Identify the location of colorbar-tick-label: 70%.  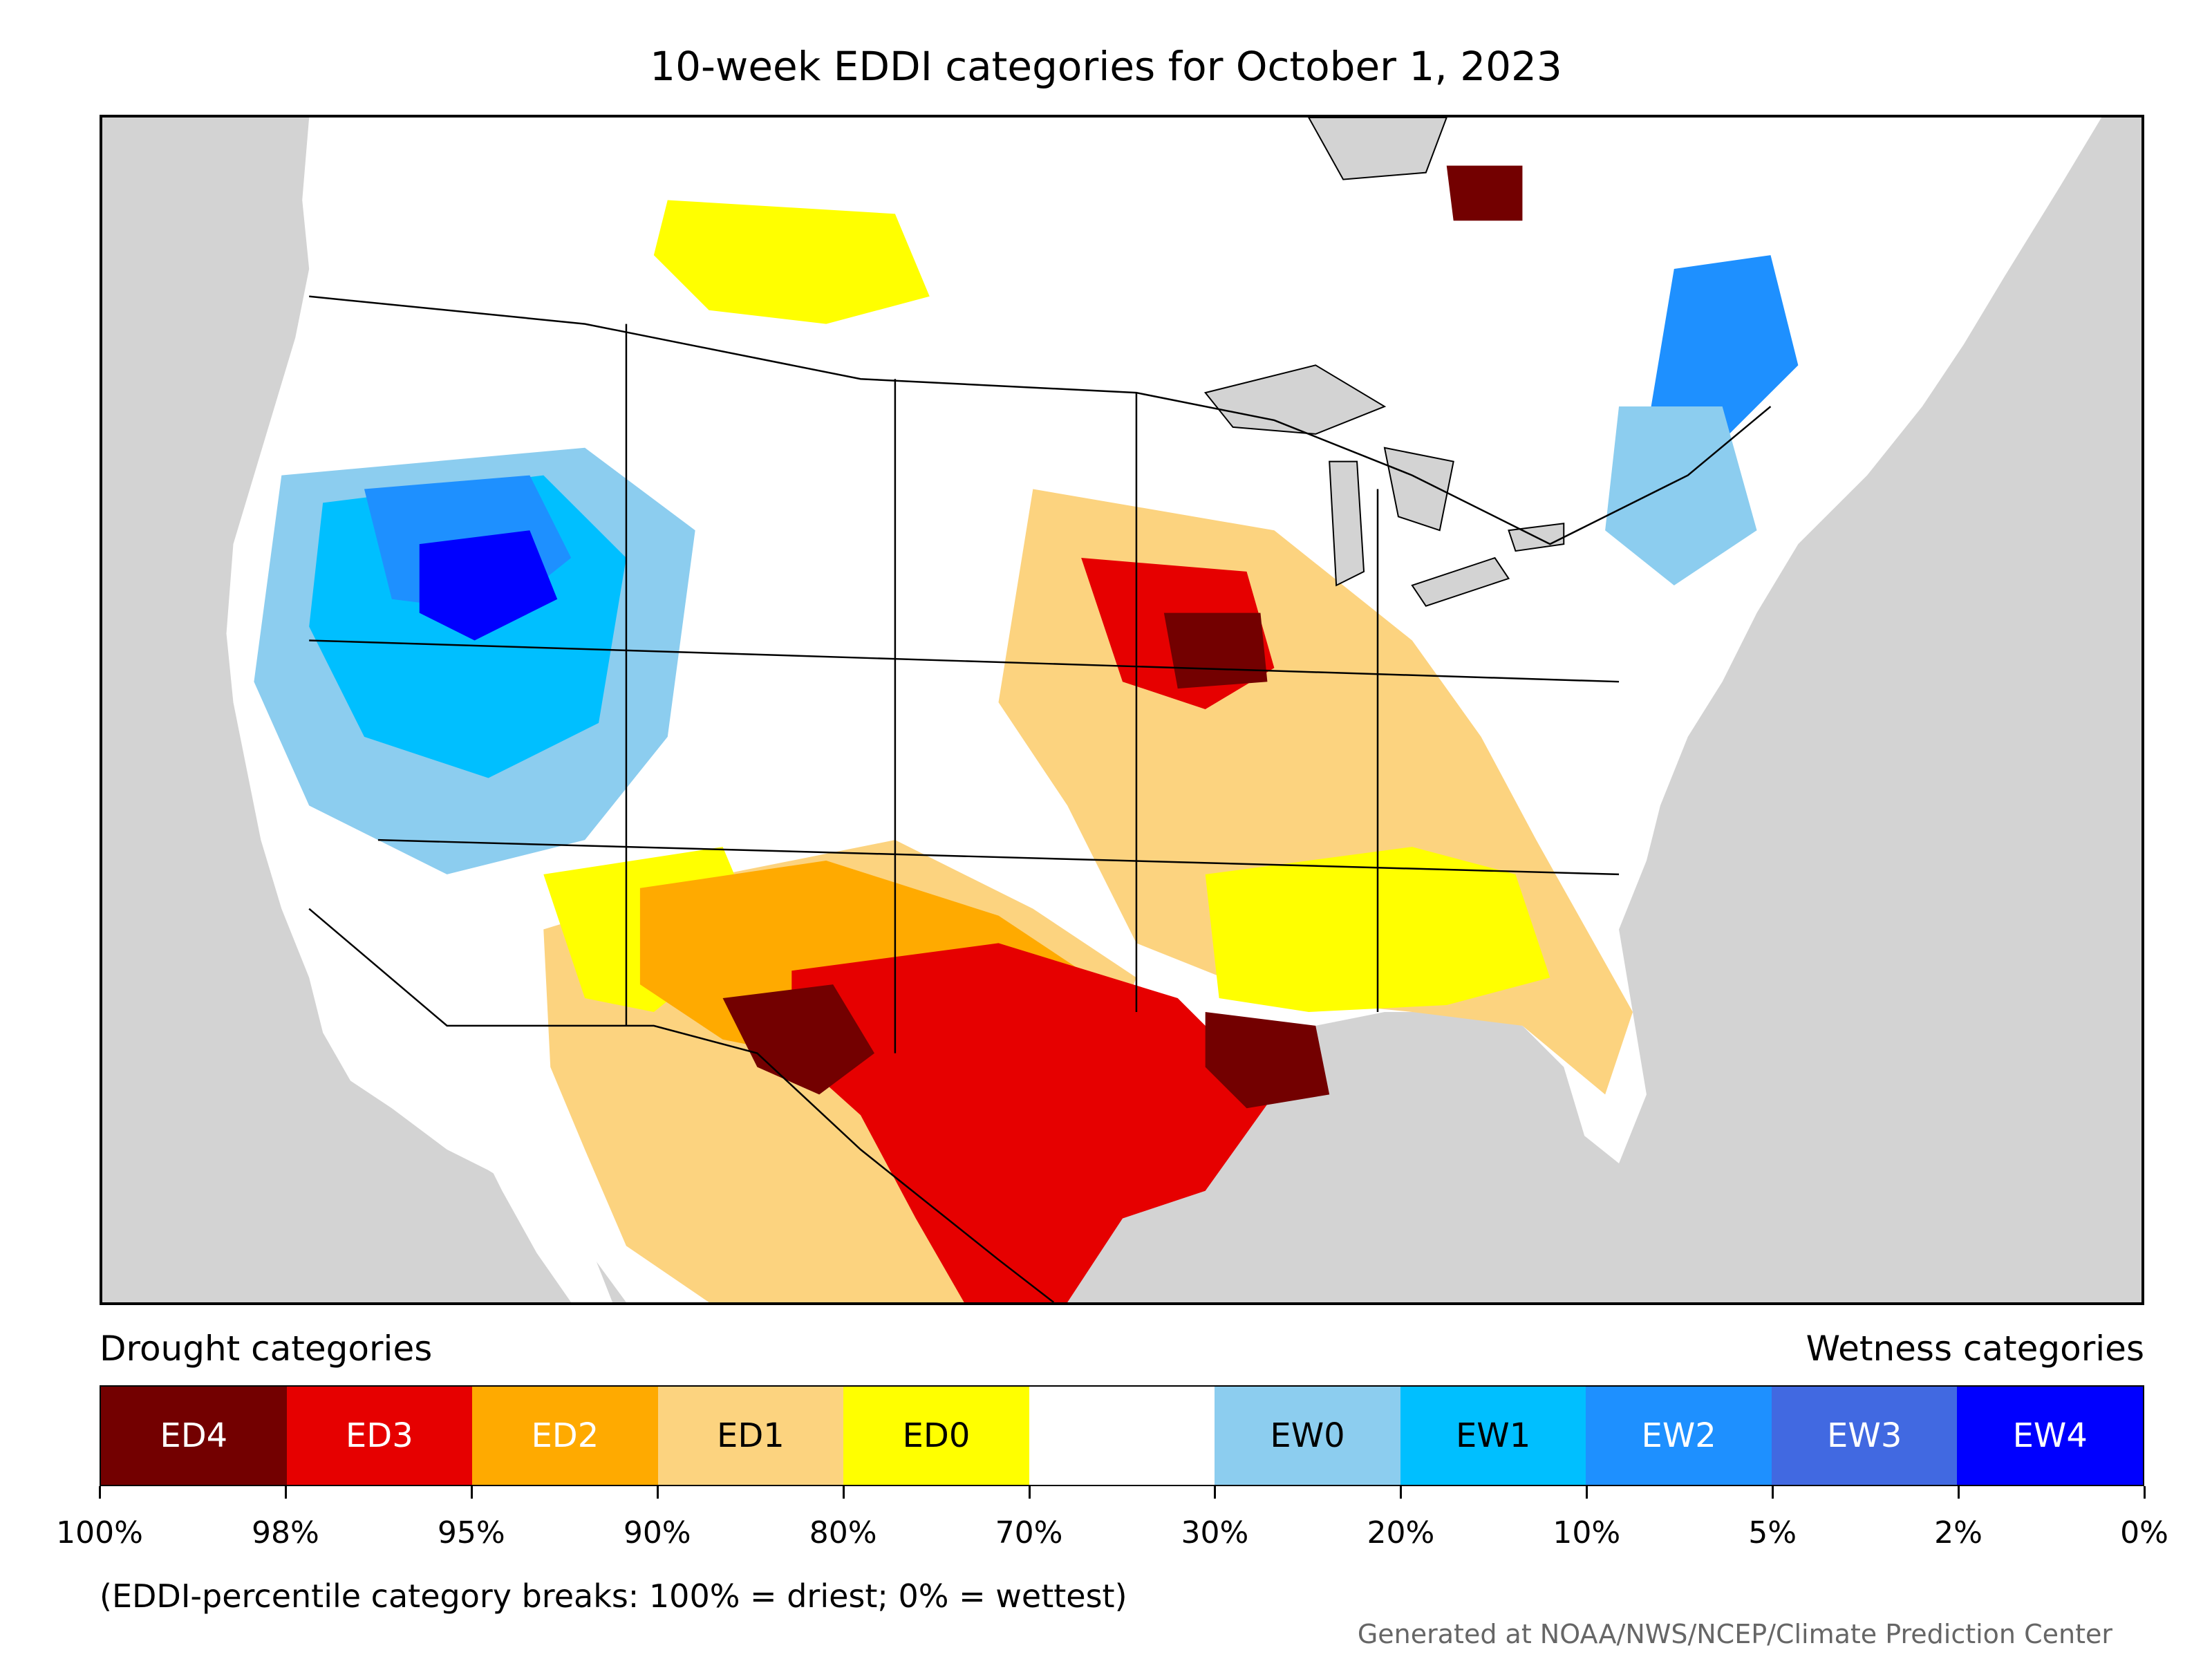
(1029, 1532).